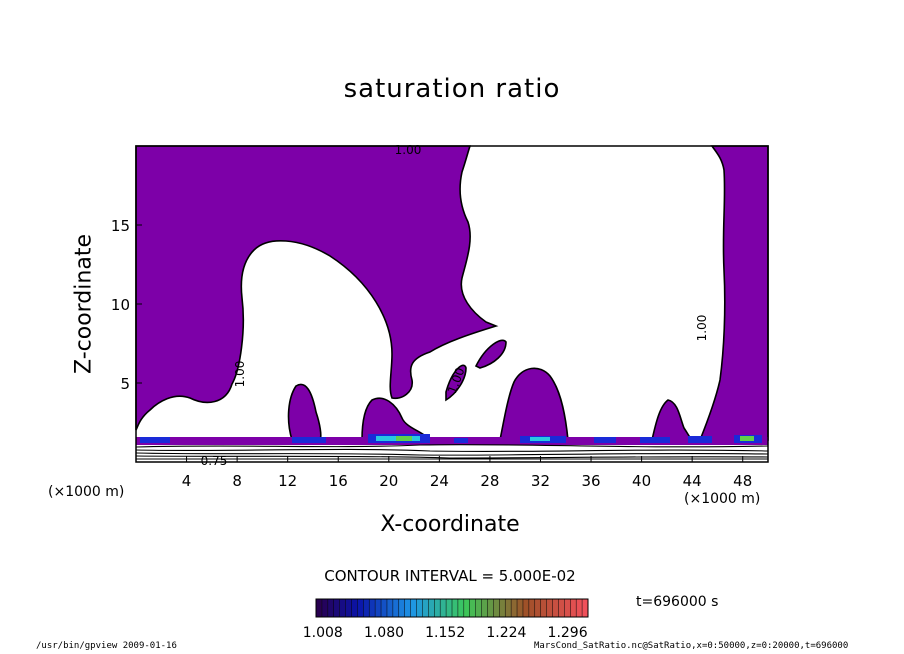 This screenshot has height=654, width=904. What do you see at coordinates (120, 226) in the screenshot?
I see `y-tick-label: 15` at bounding box center [120, 226].